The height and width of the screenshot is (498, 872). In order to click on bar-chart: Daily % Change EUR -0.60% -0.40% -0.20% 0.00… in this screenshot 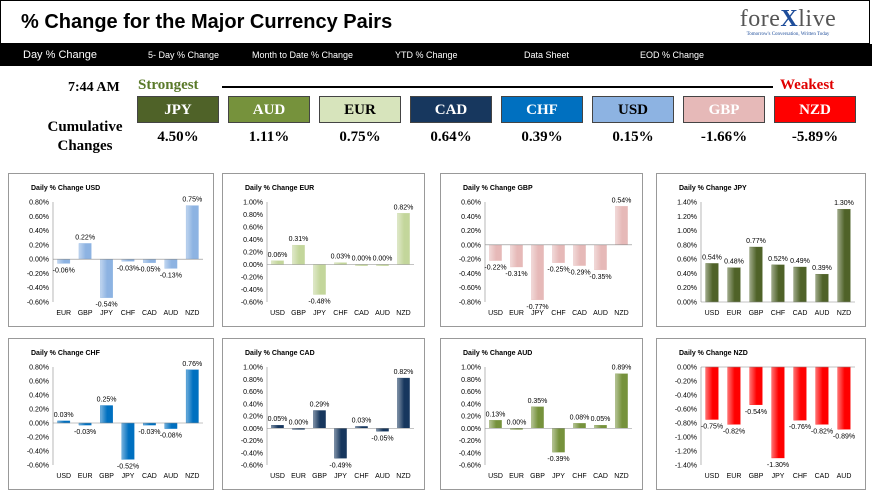, I will do `click(327, 251)`.